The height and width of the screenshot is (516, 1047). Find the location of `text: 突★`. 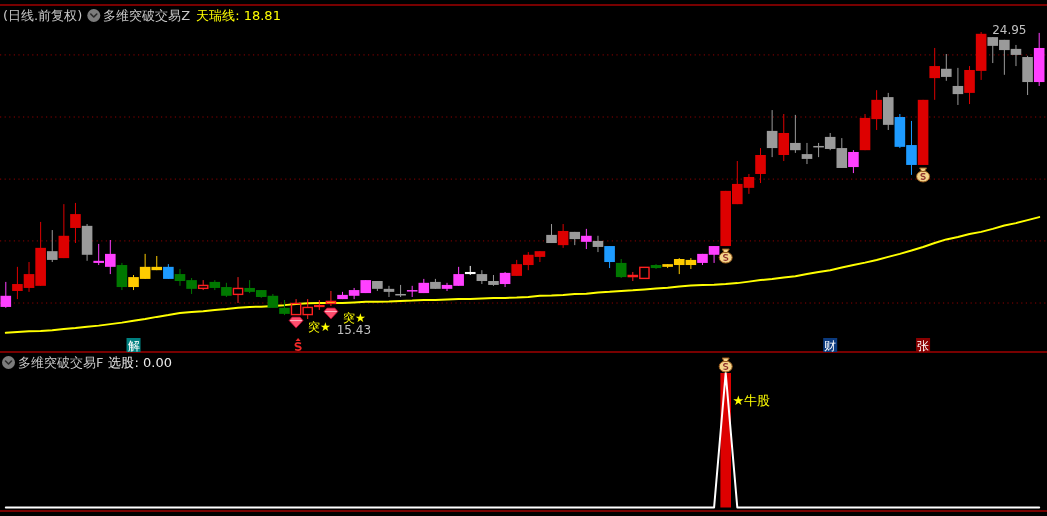

text: 突★ is located at coordinates (319, 327).